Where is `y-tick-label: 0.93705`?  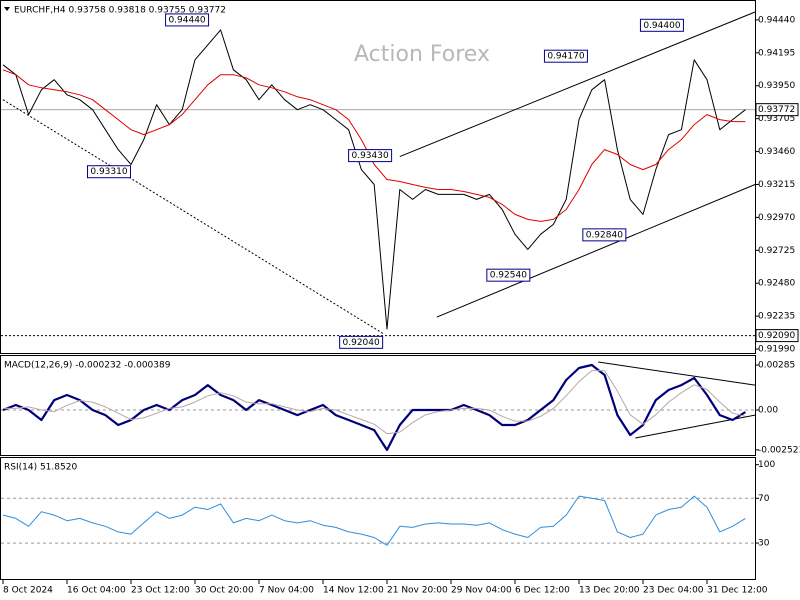
y-tick-label: 0.93705 is located at coordinates (776, 119).